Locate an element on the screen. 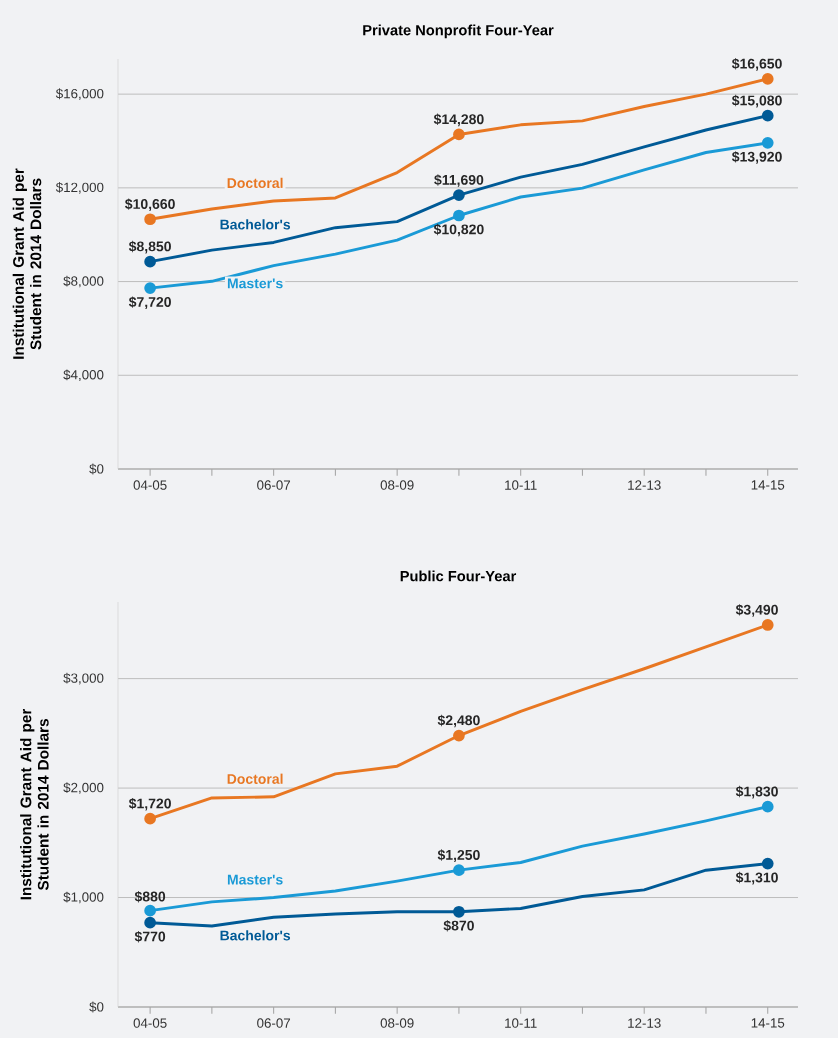  data-label: $3,490 is located at coordinates (756, 610).